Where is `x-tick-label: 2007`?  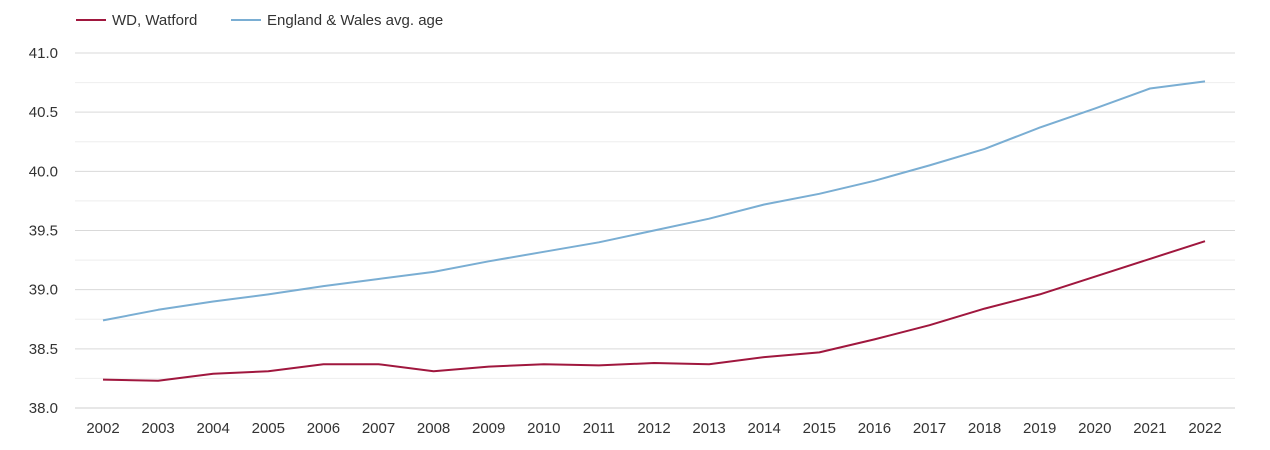
x-tick-label: 2007 is located at coordinates (378, 428).